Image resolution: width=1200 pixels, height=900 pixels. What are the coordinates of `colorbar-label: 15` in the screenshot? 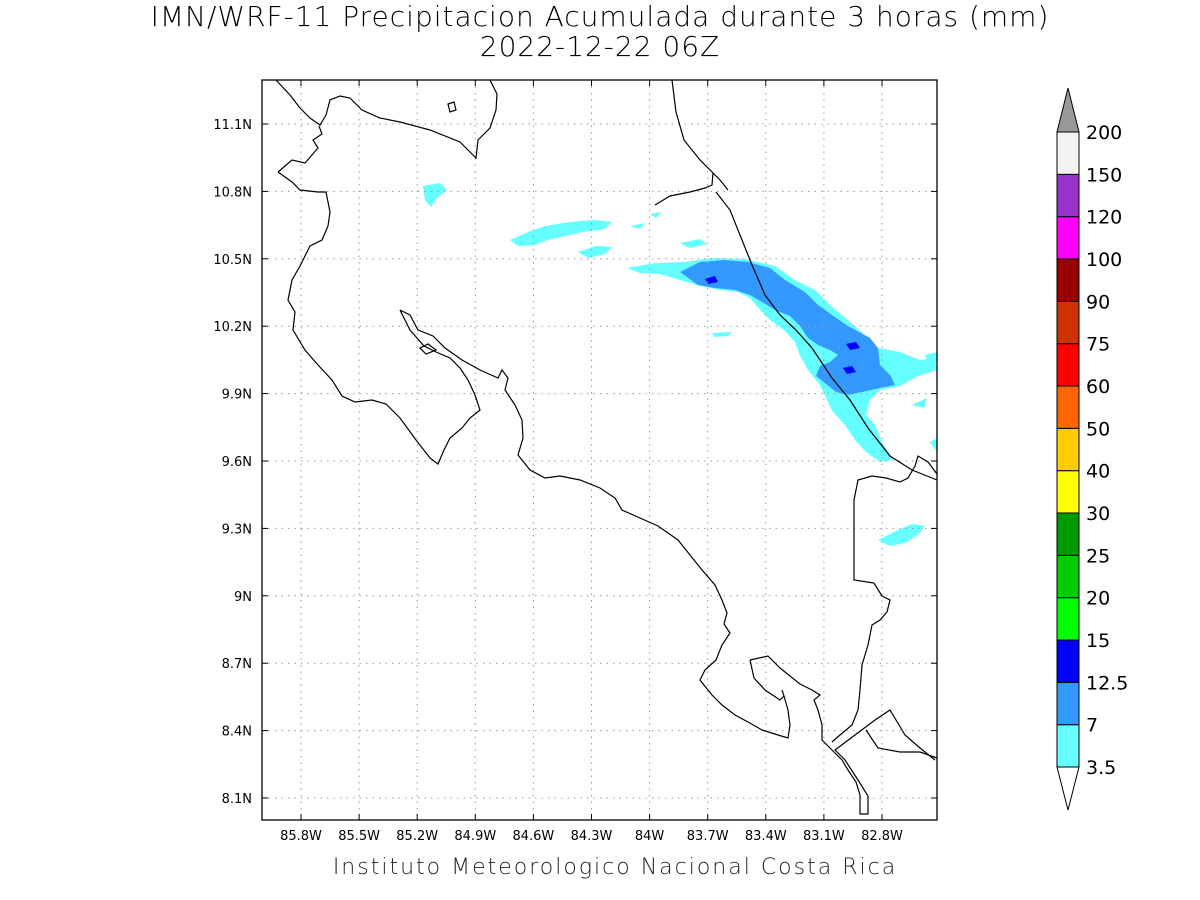 It's located at (1098, 641).